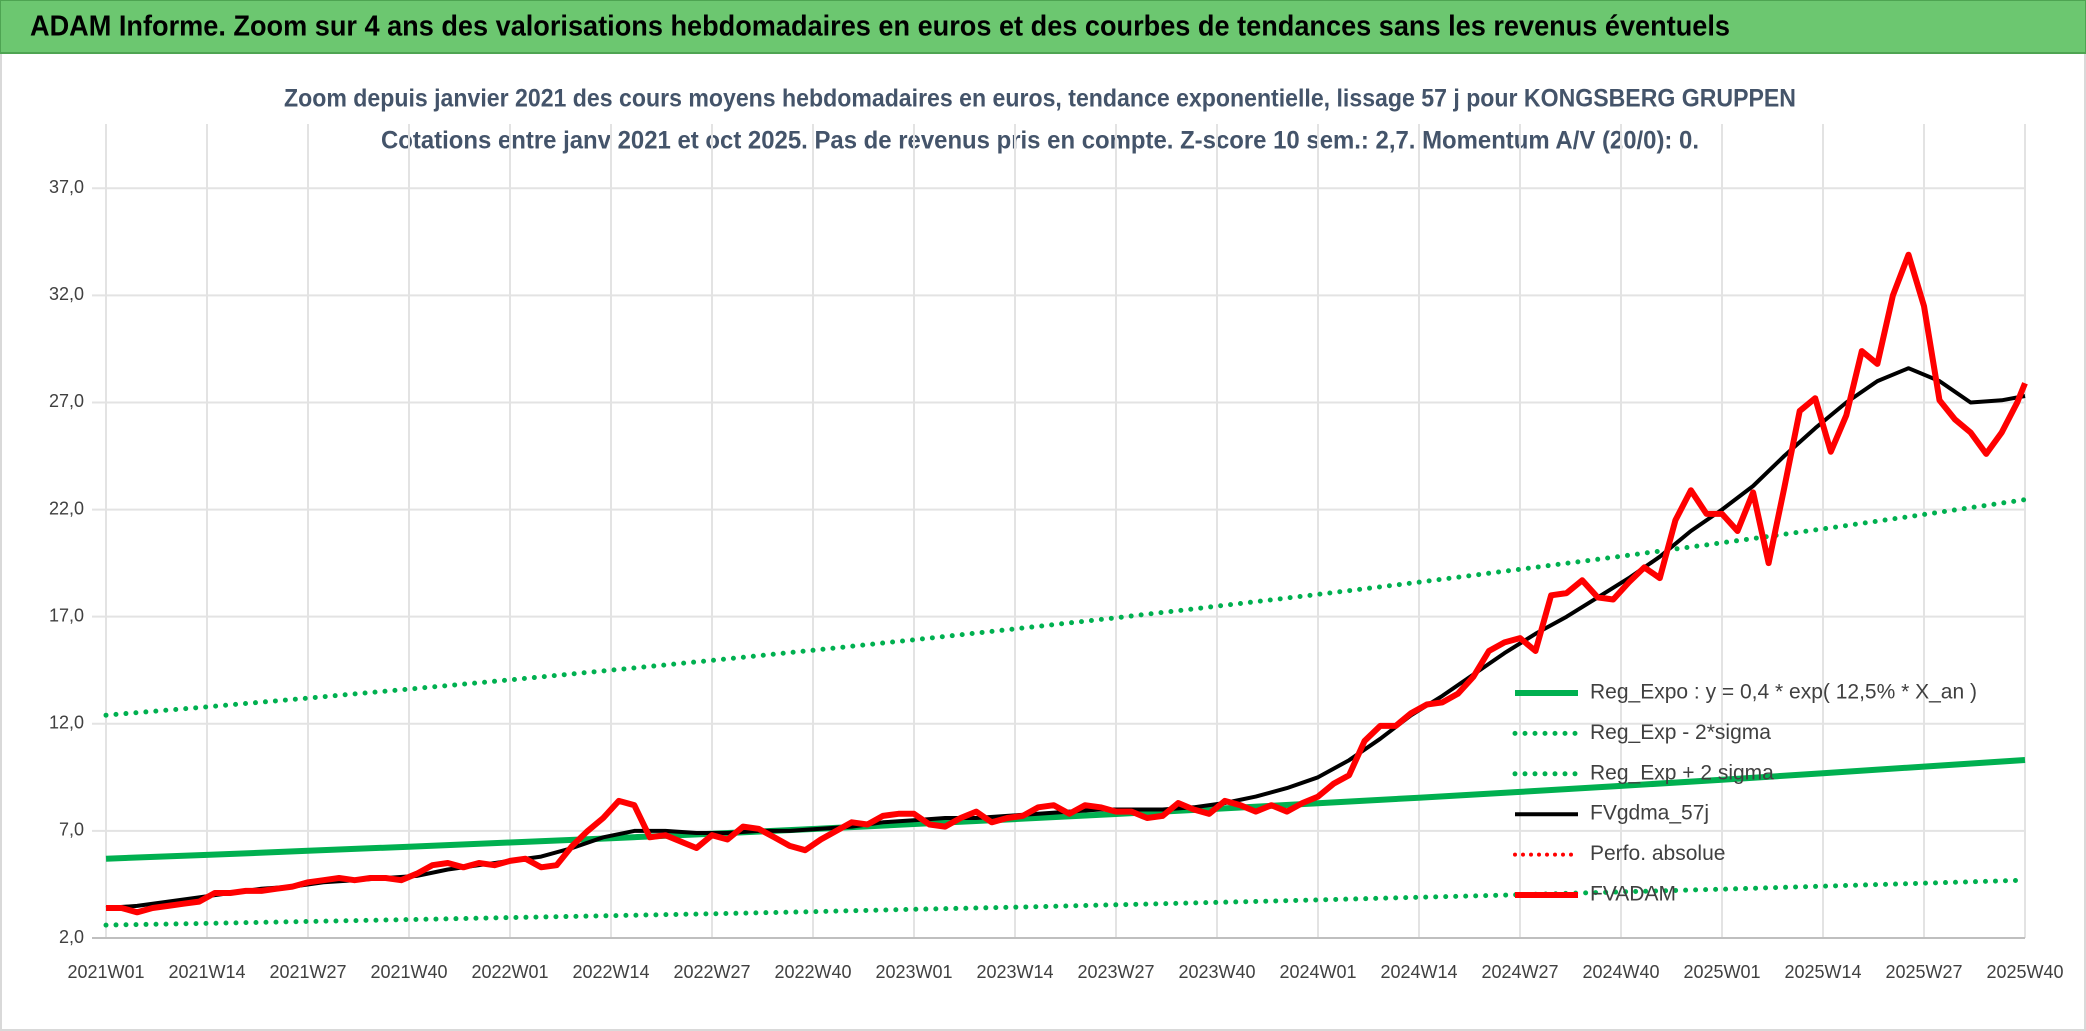 The image size is (2086, 1031). I want to click on x-tick-label: 2025W27, so click(1923, 972).